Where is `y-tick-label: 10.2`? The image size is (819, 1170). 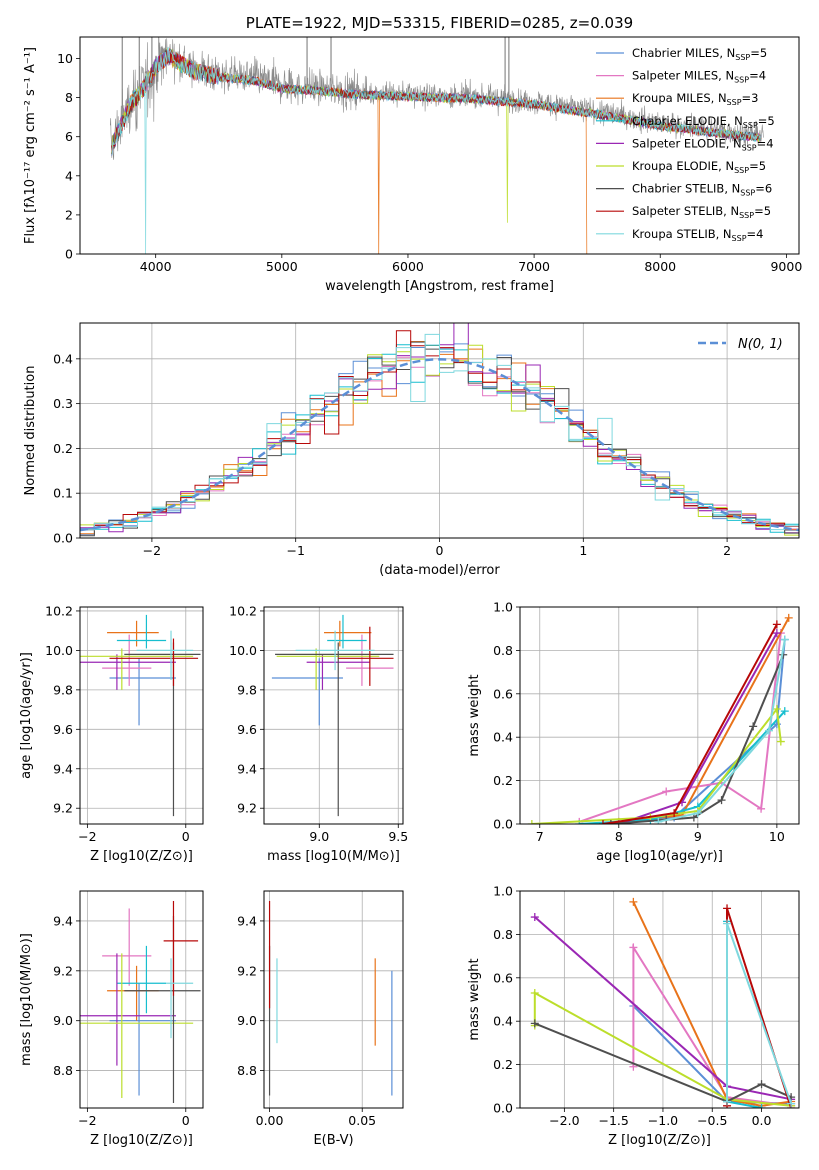 y-tick-label: 10.2 is located at coordinates (59, 610).